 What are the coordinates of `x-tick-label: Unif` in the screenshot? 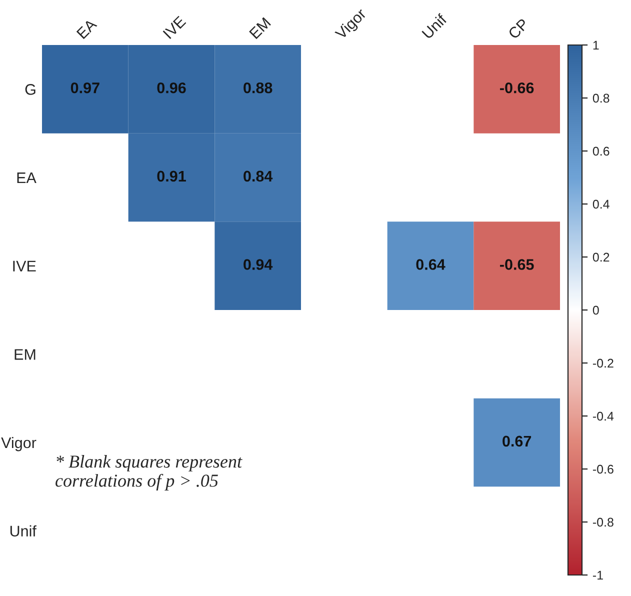 It's located at (434, 26).